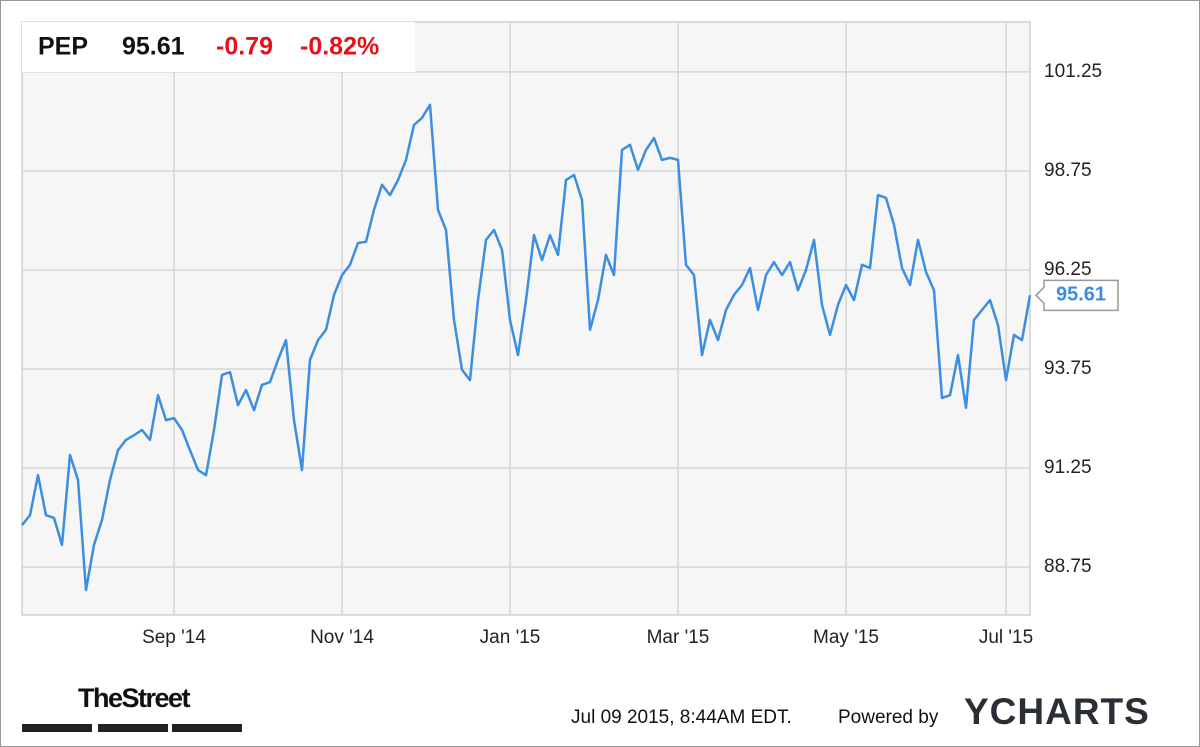 This screenshot has height=747, width=1200. I want to click on x-tick-label: Jul '15, so click(1006, 637).